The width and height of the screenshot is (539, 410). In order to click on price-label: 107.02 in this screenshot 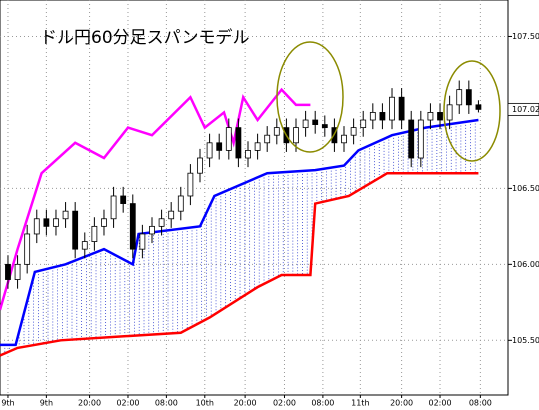, I will do `click(525, 109)`.